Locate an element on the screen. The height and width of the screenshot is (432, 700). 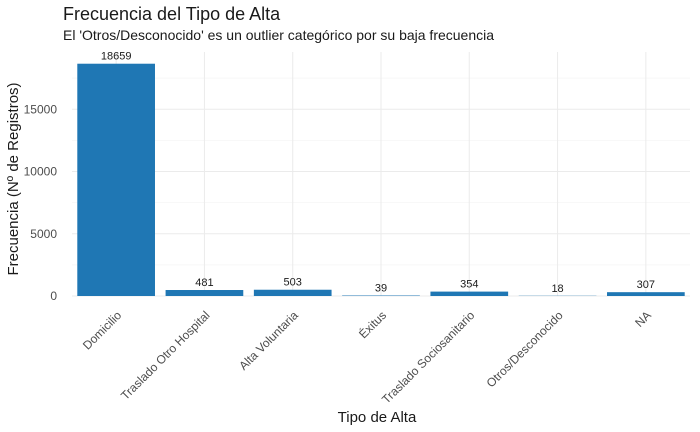
y-tick-label: 15000 is located at coordinates (41, 109).